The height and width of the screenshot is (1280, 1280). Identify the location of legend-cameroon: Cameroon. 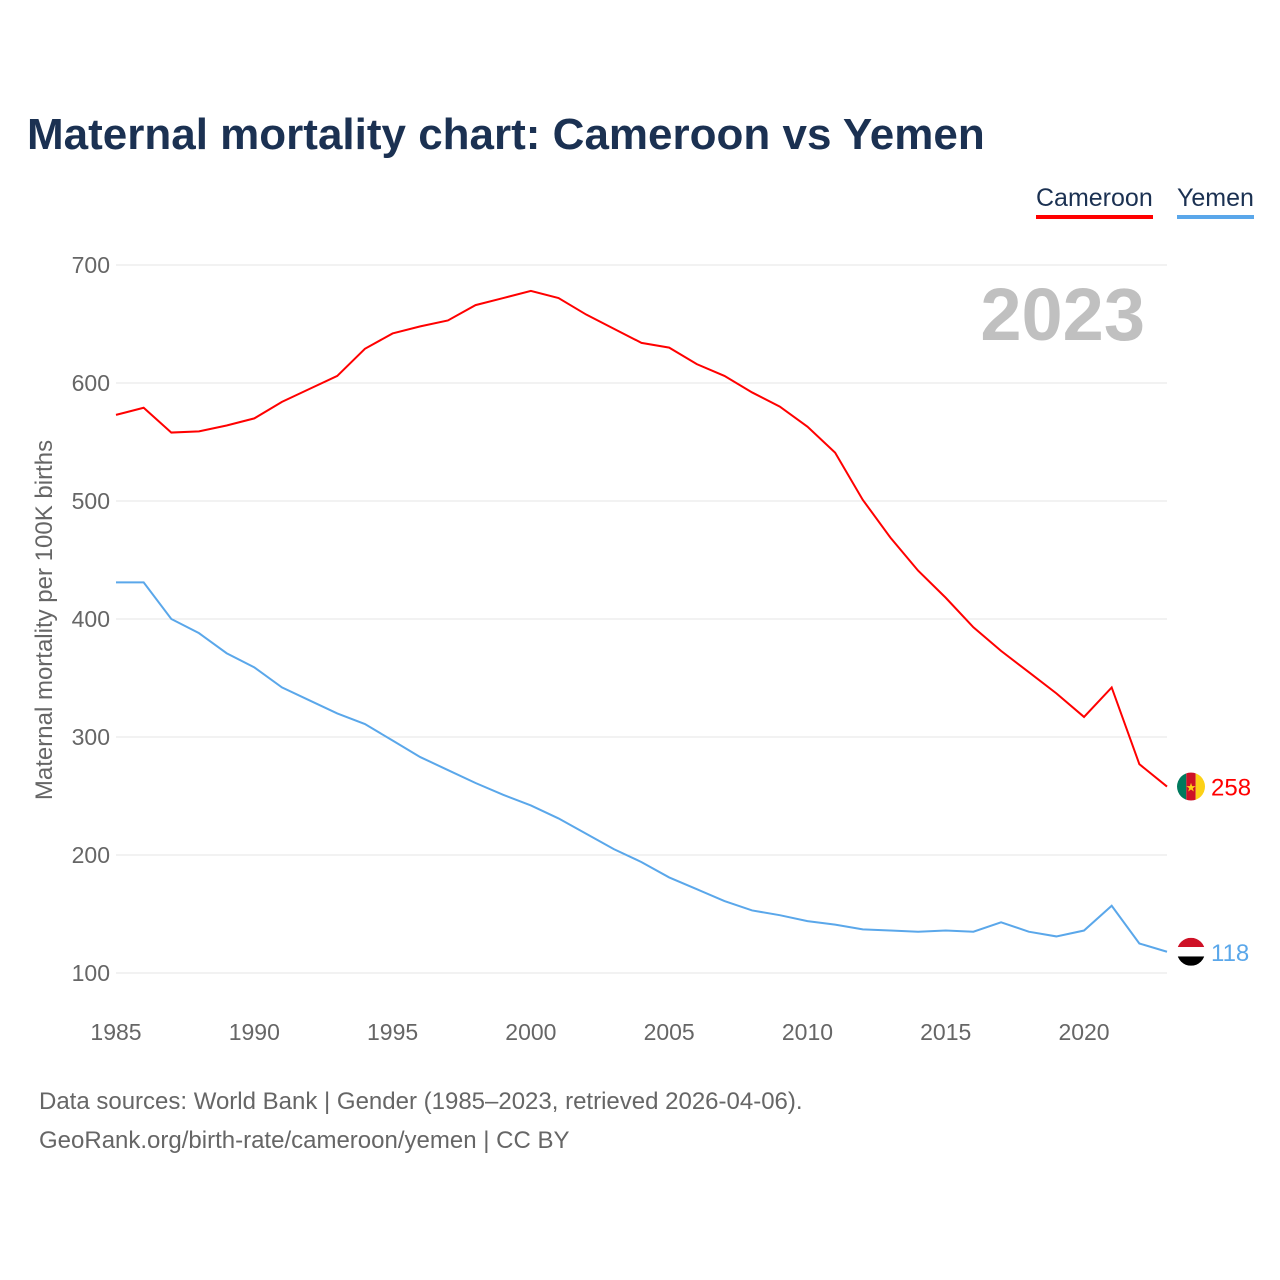
(1094, 201).